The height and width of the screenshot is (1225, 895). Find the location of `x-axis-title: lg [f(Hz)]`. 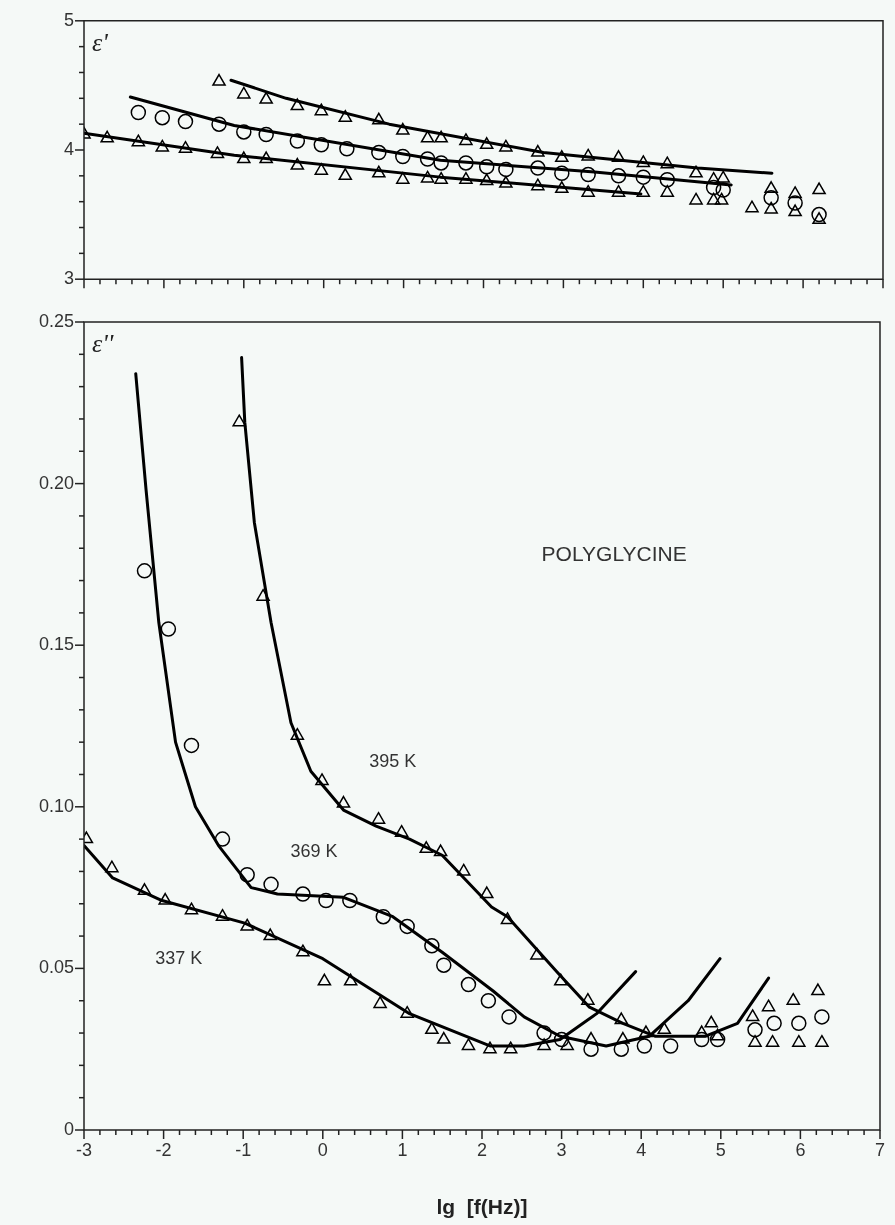

x-axis-title: lg [f(Hz)] is located at coordinates (482, 1207).